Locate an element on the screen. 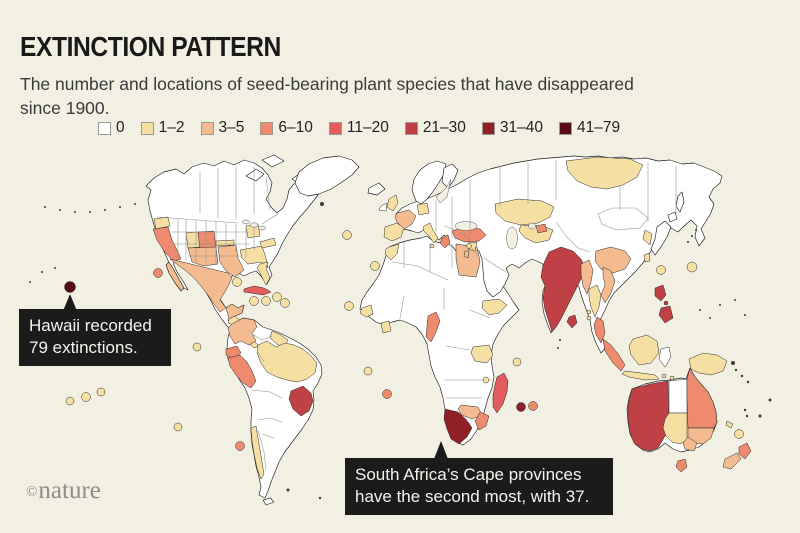 This screenshot has width=800, height=533. legend-item-6–10: 6–10 is located at coordinates (286, 128).